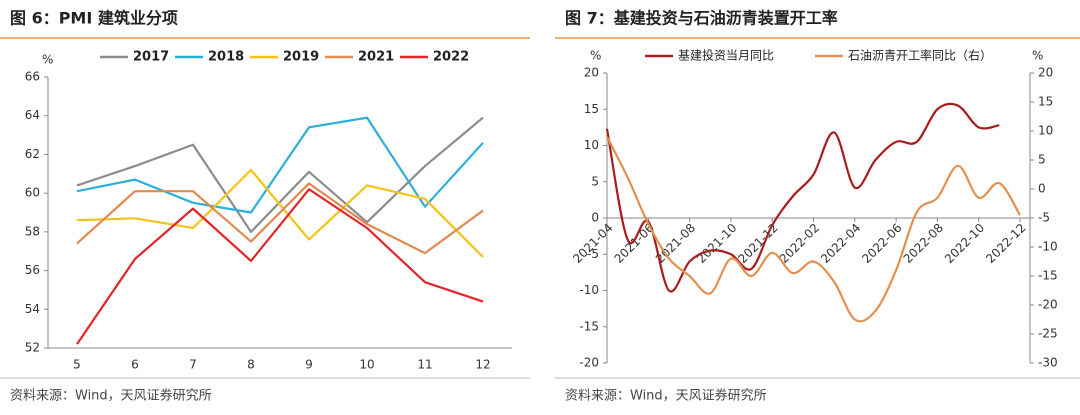  I want to click on x-tick-label: 2022-08, so click(923, 243).